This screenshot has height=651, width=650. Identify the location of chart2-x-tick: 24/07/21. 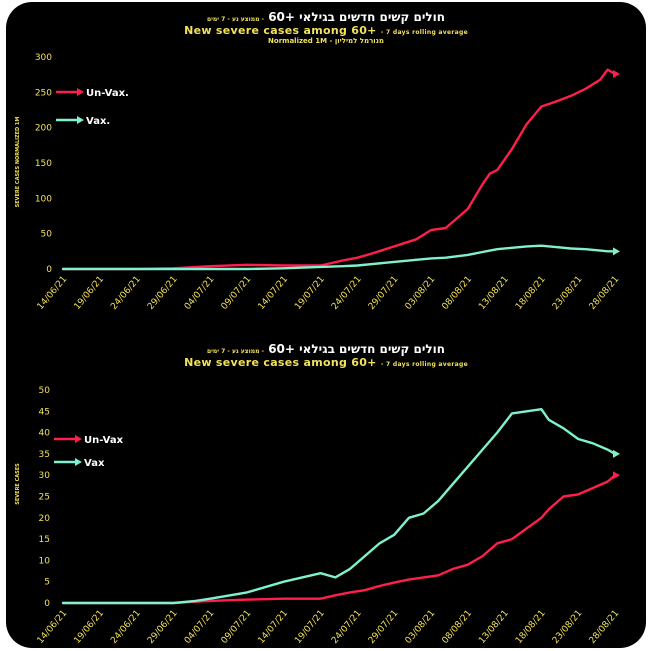
(347, 627).